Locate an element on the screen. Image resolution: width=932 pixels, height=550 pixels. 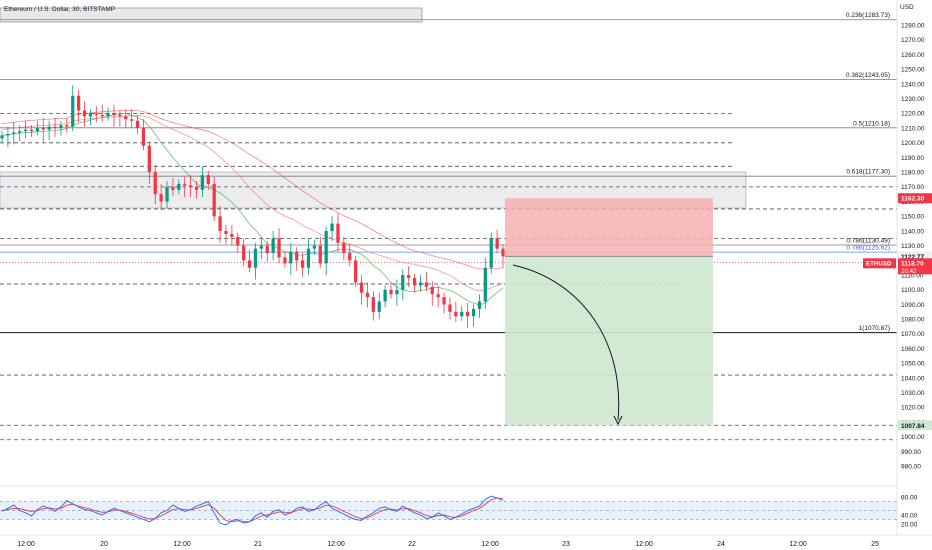
price-tick-label: 1220.00 is located at coordinates (913, 114).